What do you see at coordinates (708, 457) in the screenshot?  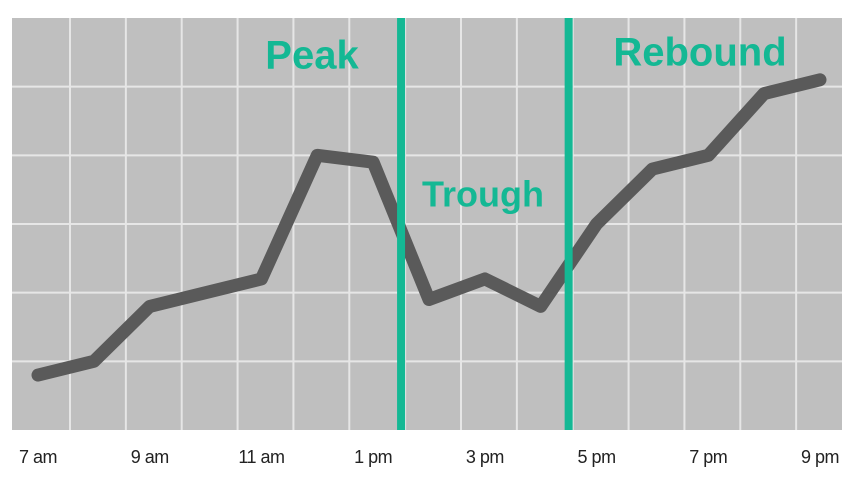 I see `x-tick-label: 7 pm` at bounding box center [708, 457].